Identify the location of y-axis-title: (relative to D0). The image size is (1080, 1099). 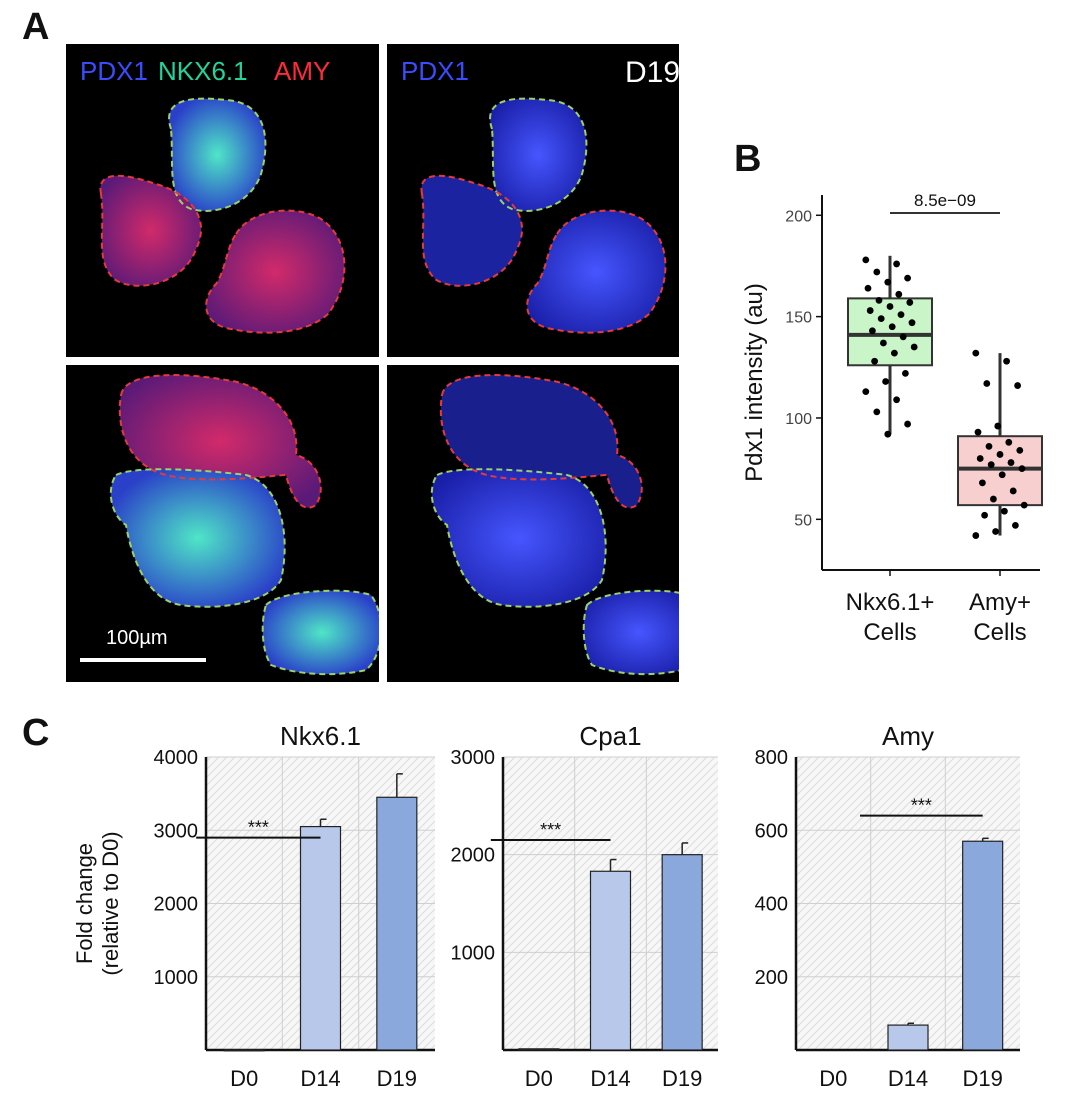
(110, 903).